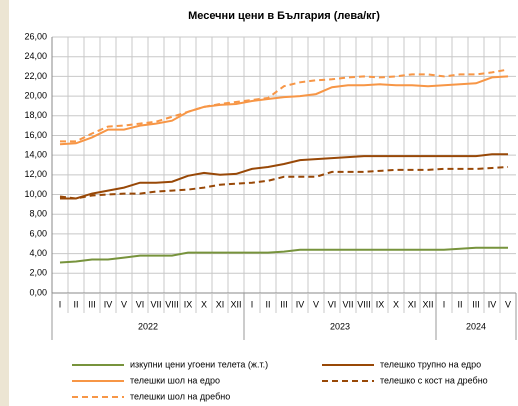 The width and height of the screenshot is (518, 406). Describe the element at coordinates (175, 380) in the screenshot. I see `legend-label: телешки шол на едро` at that location.